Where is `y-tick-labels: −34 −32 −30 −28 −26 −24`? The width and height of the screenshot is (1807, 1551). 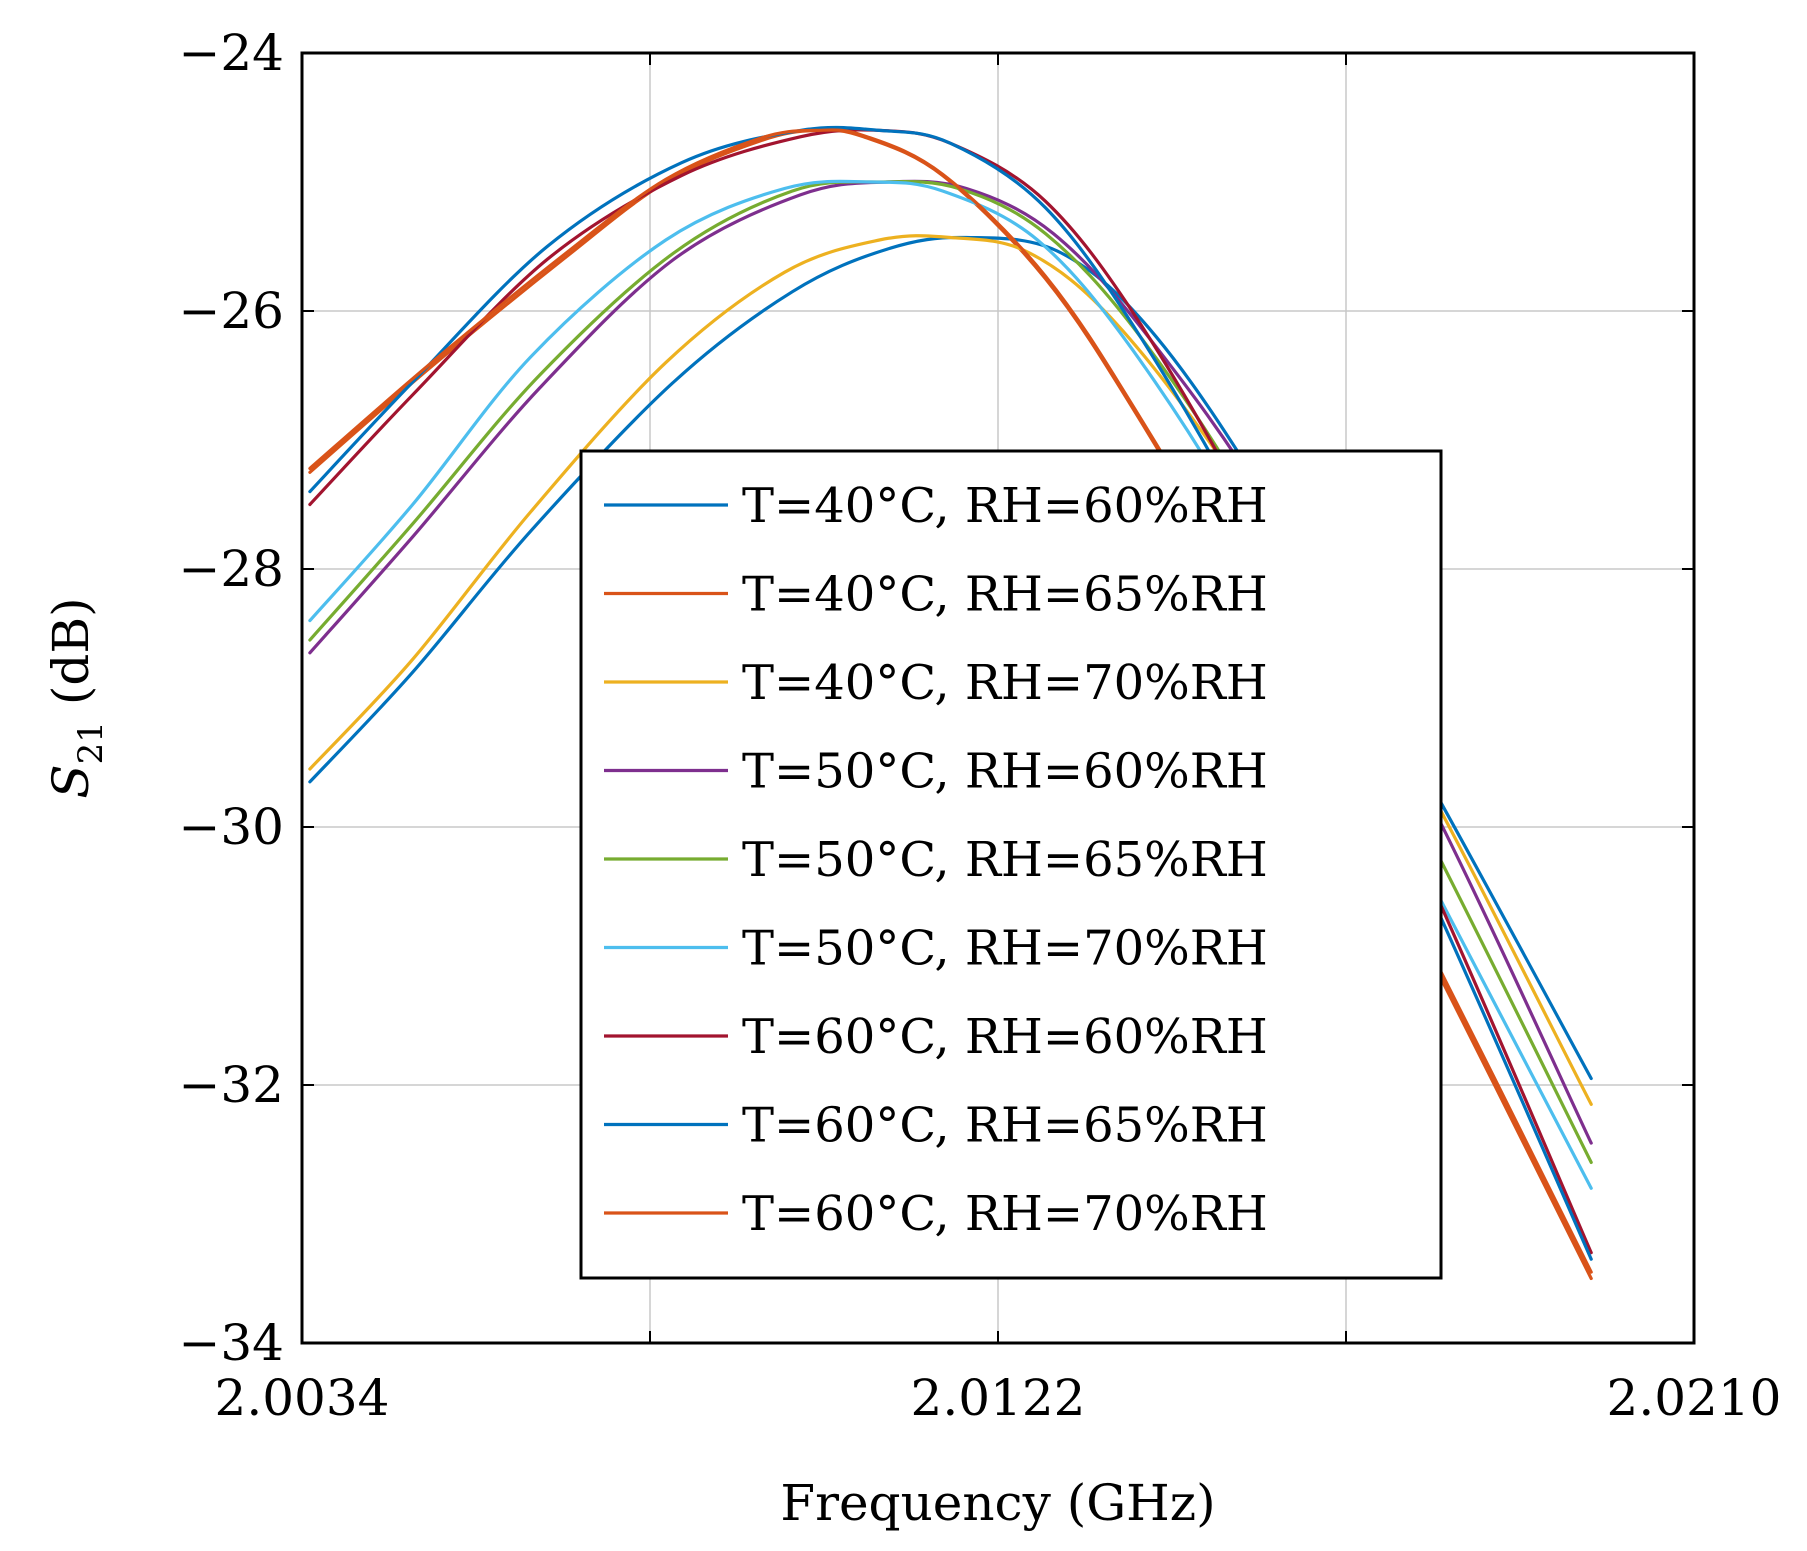 y-tick-labels: −34 −32 −30 −28 −26 −24 is located at coordinates (231, 698).